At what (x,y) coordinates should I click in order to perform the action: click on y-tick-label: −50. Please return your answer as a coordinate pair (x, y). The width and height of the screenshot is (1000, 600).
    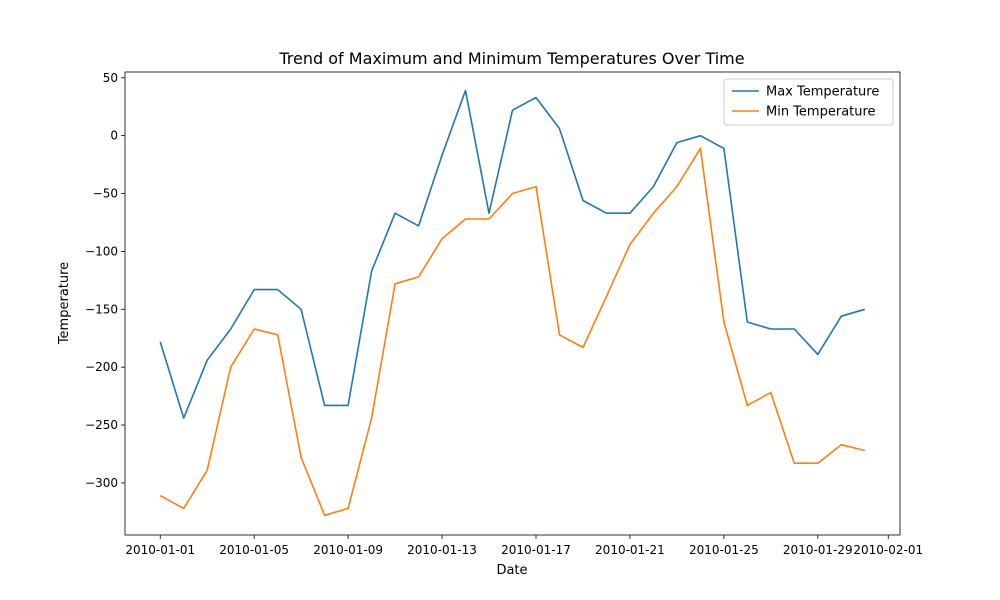
    Looking at the image, I should click on (105, 194).